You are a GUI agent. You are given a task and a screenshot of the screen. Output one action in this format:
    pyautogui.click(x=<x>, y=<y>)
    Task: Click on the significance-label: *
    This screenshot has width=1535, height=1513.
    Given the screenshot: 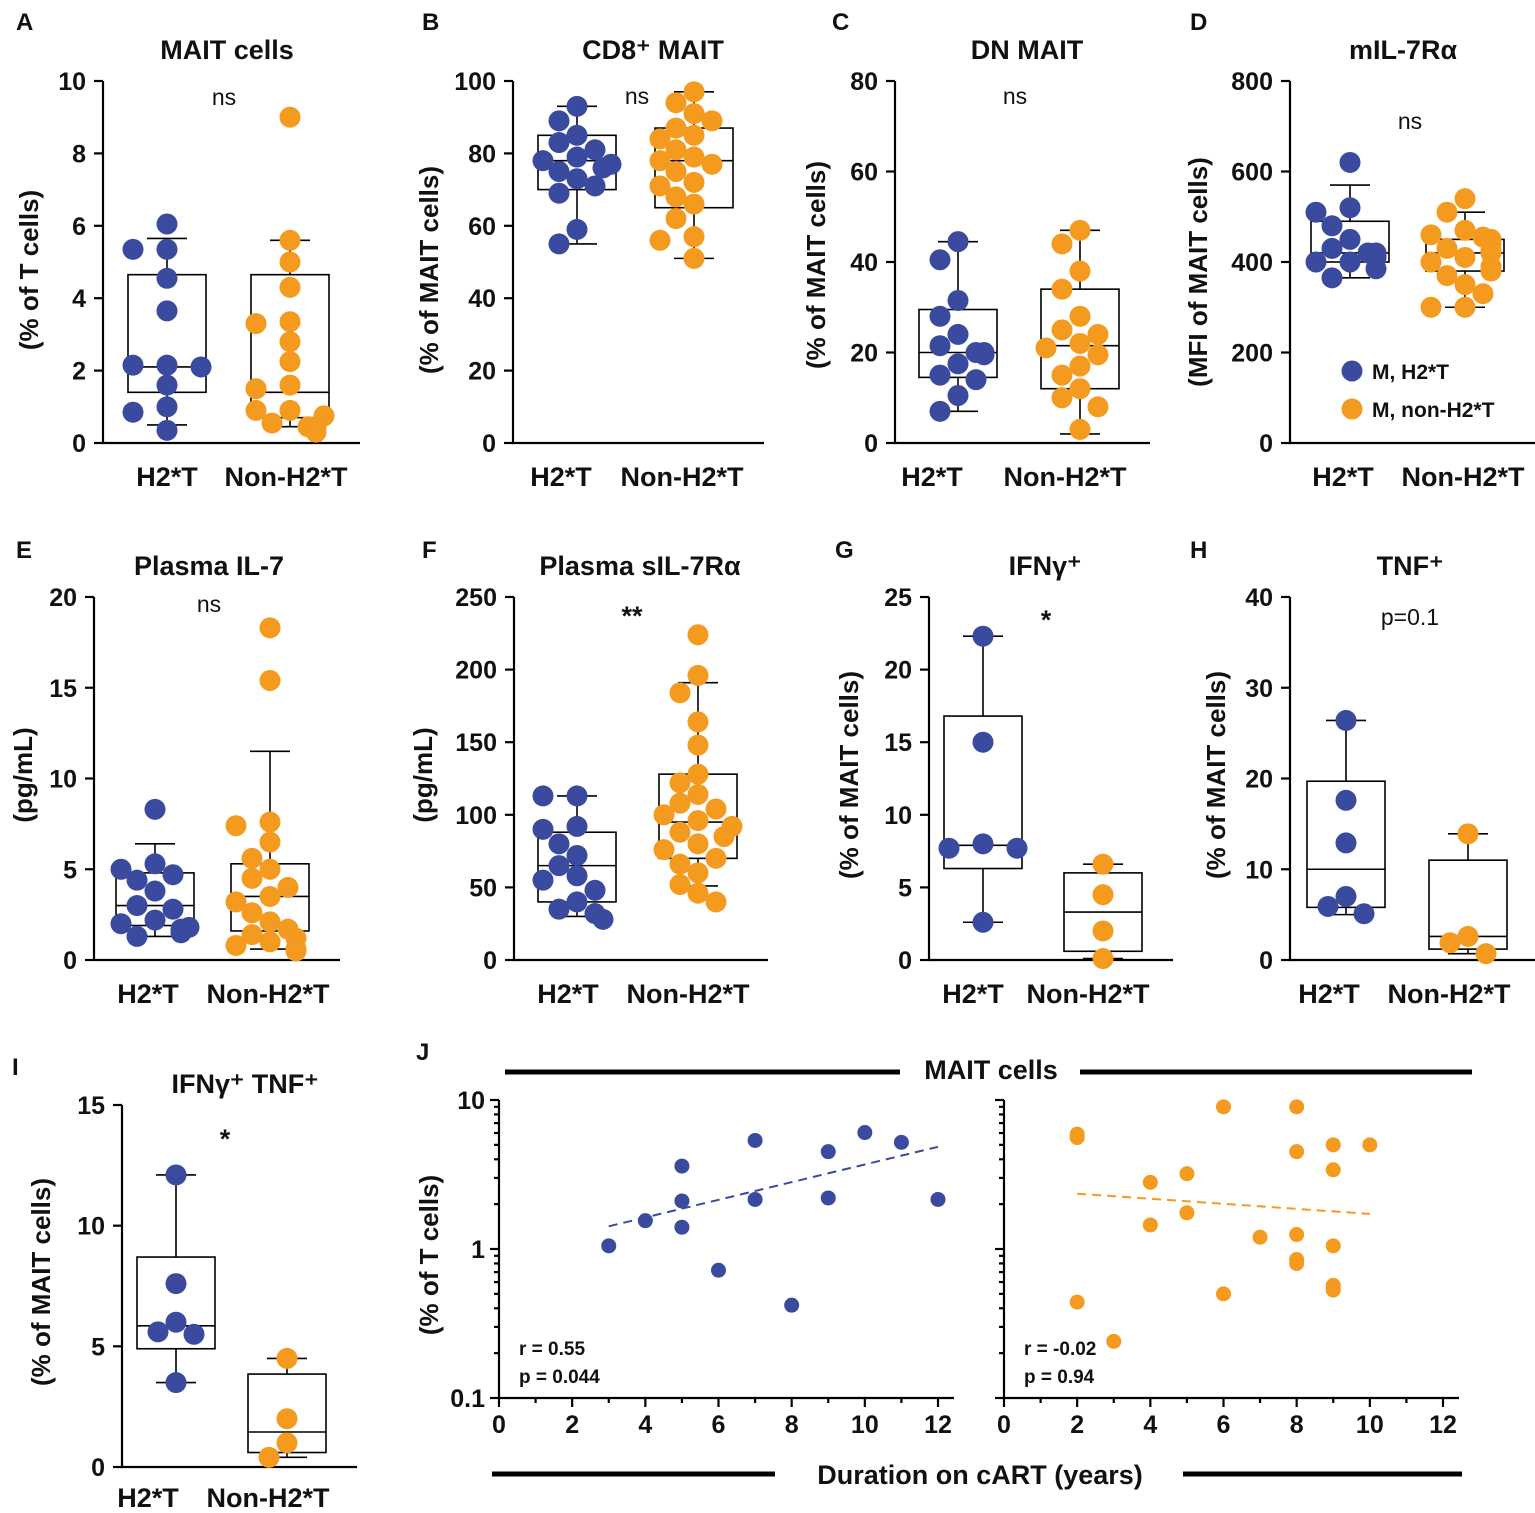 What is the action you would take?
    pyautogui.click(x=1046, y=620)
    